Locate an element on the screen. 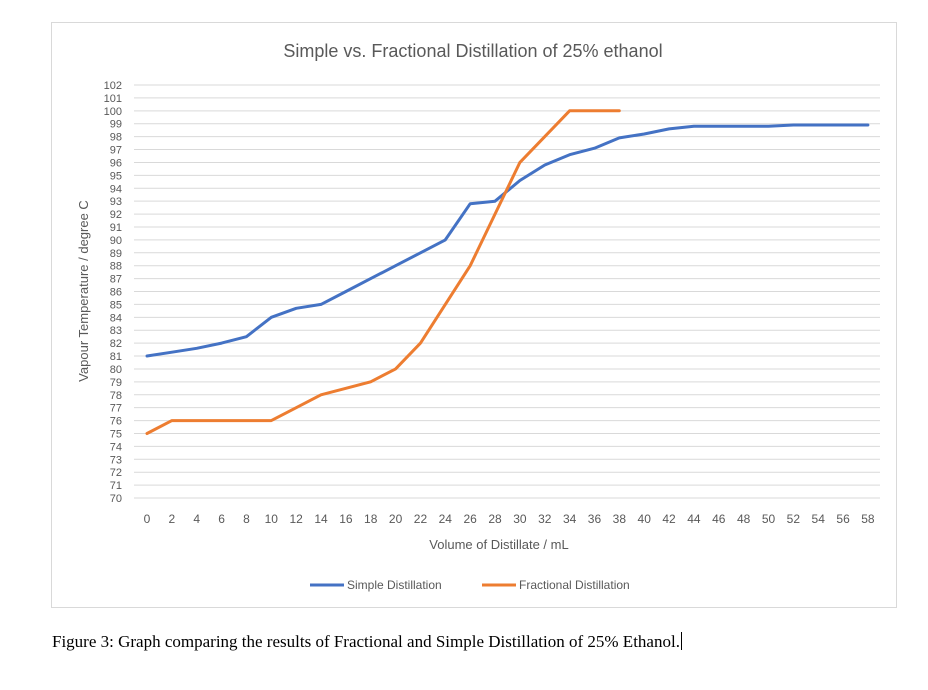 This screenshot has width=928, height=690. x-tick-label: 8 is located at coordinates (246, 519).